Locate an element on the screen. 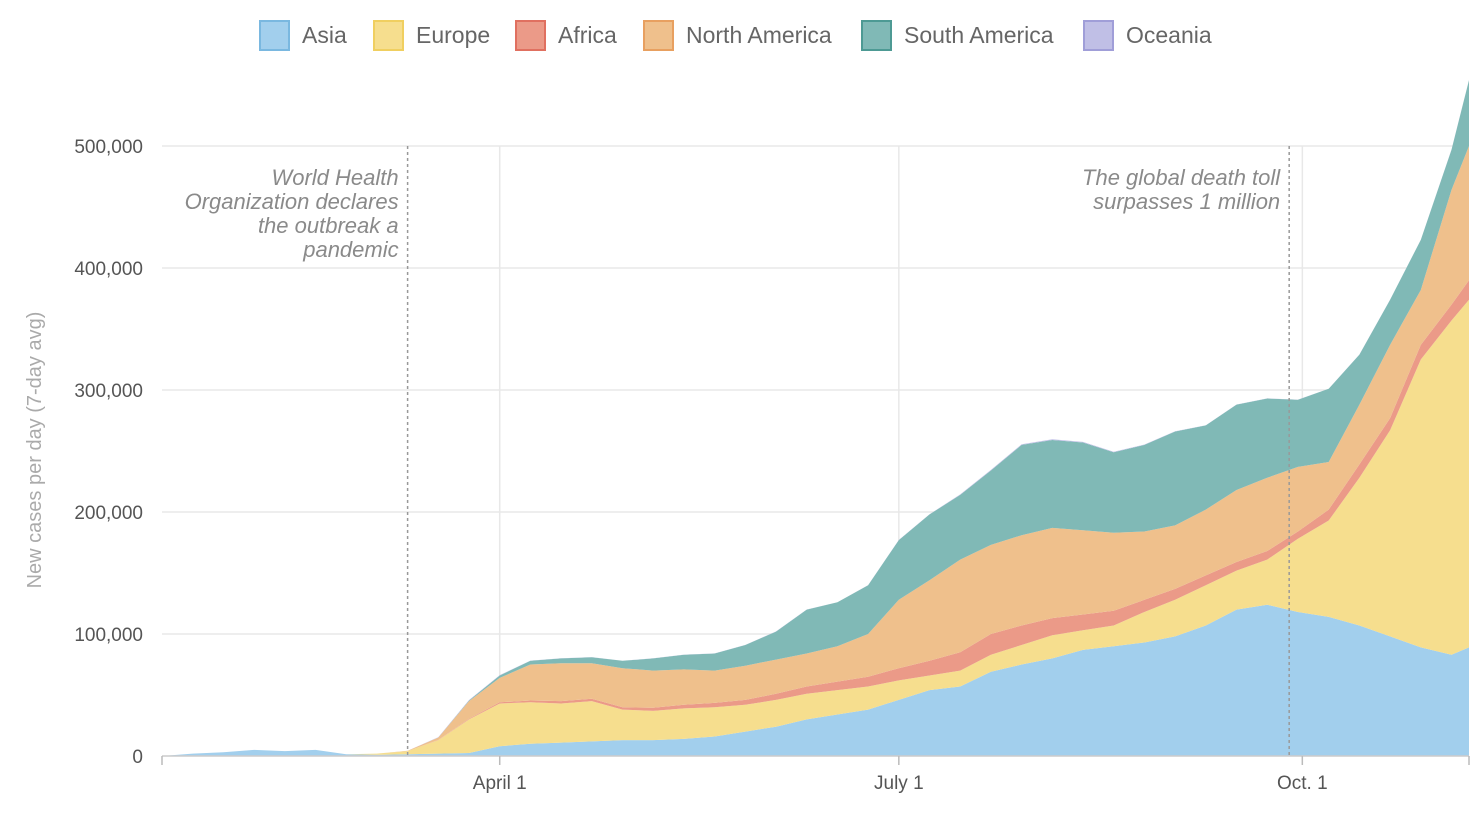 Image resolution: width=1484 pixels, height=835 pixels. legend-label: North America is located at coordinates (759, 35).